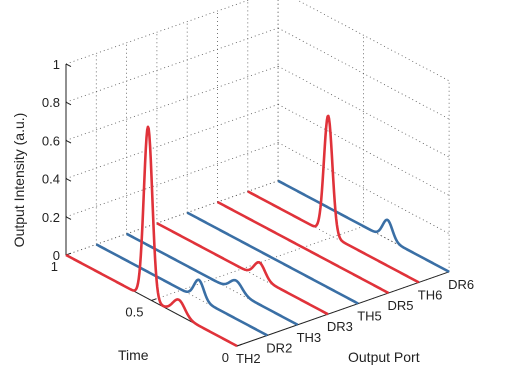 This screenshot has width=511, height=374. What do you see at coordinates (353, 317) in the screenshot?
I see `port-axis-ticks: TH2 DR2 TH3 DR3 TH5 DR5 TH6 DR6` at bounding box center [353, 317].